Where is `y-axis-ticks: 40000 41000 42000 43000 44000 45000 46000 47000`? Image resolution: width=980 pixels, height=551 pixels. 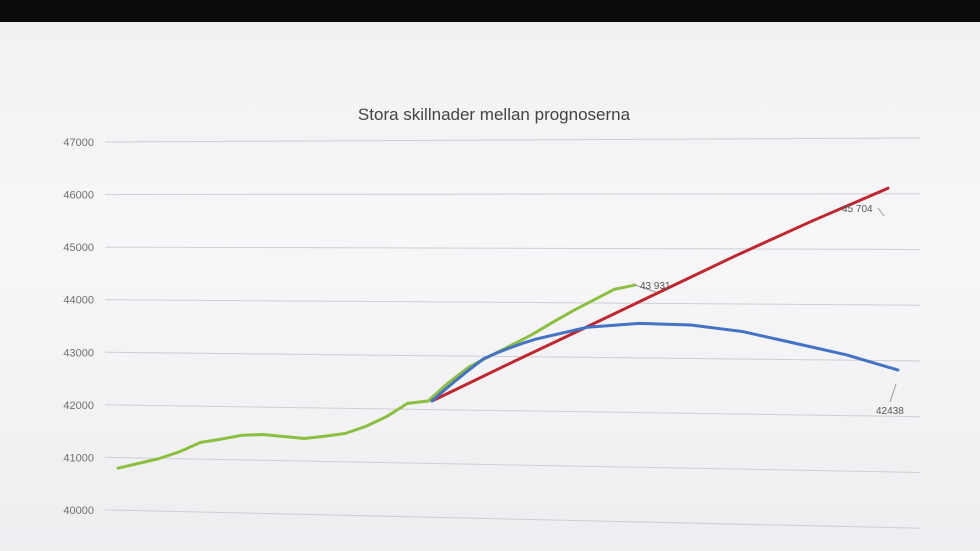
y-axis-ticks: 40000 41000 42000 43000 44000 45000 46000 47000 is located at coordinates (78, 327).